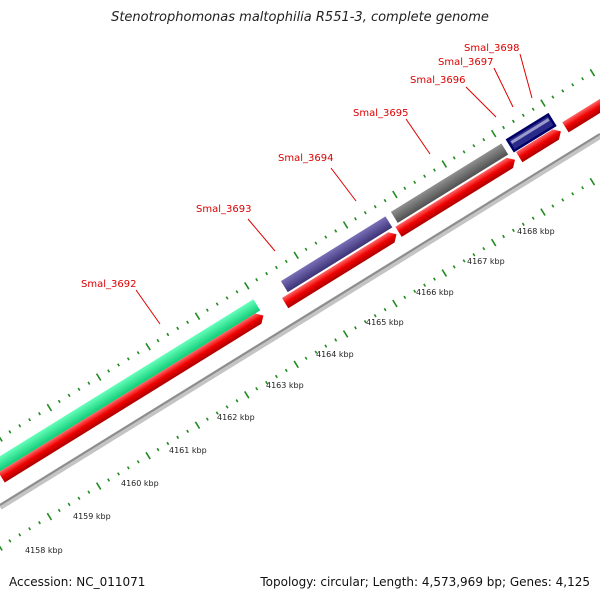 The height and width of the screenshot is (600, 600). I want to click on gene-label-smal-3697: Smal_3697, so click(465, 62).